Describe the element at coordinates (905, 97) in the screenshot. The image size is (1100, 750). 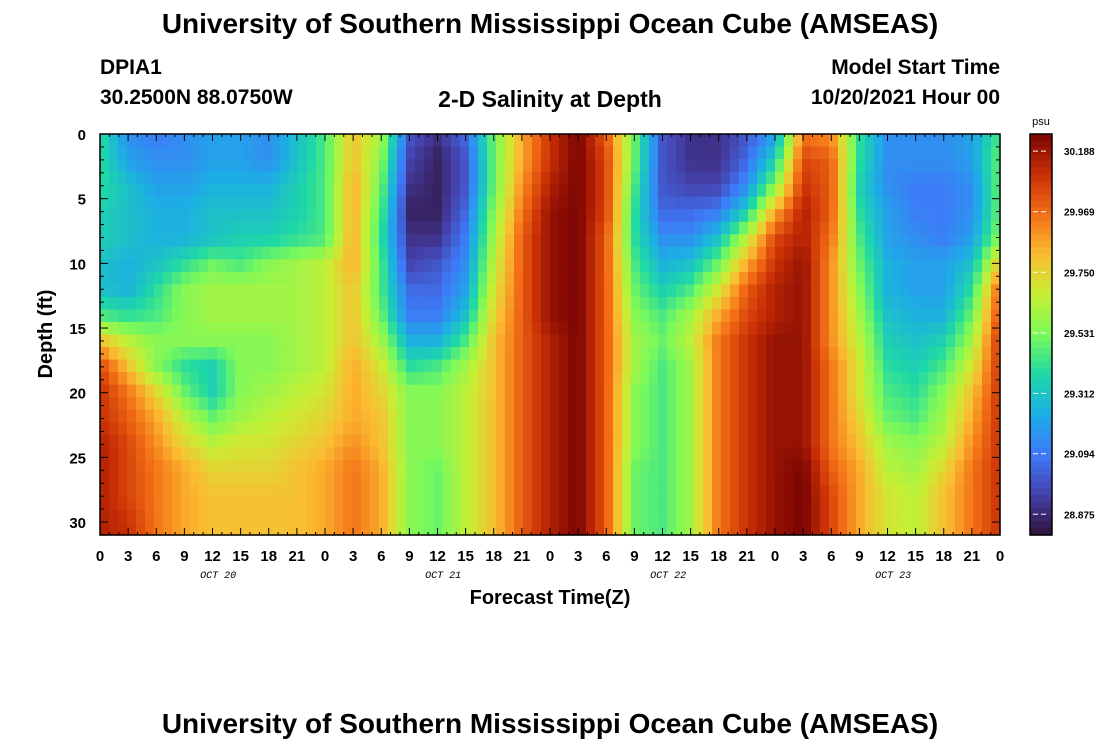
I see `model-start-value: 10/20/2021 Hour 00` at that location.